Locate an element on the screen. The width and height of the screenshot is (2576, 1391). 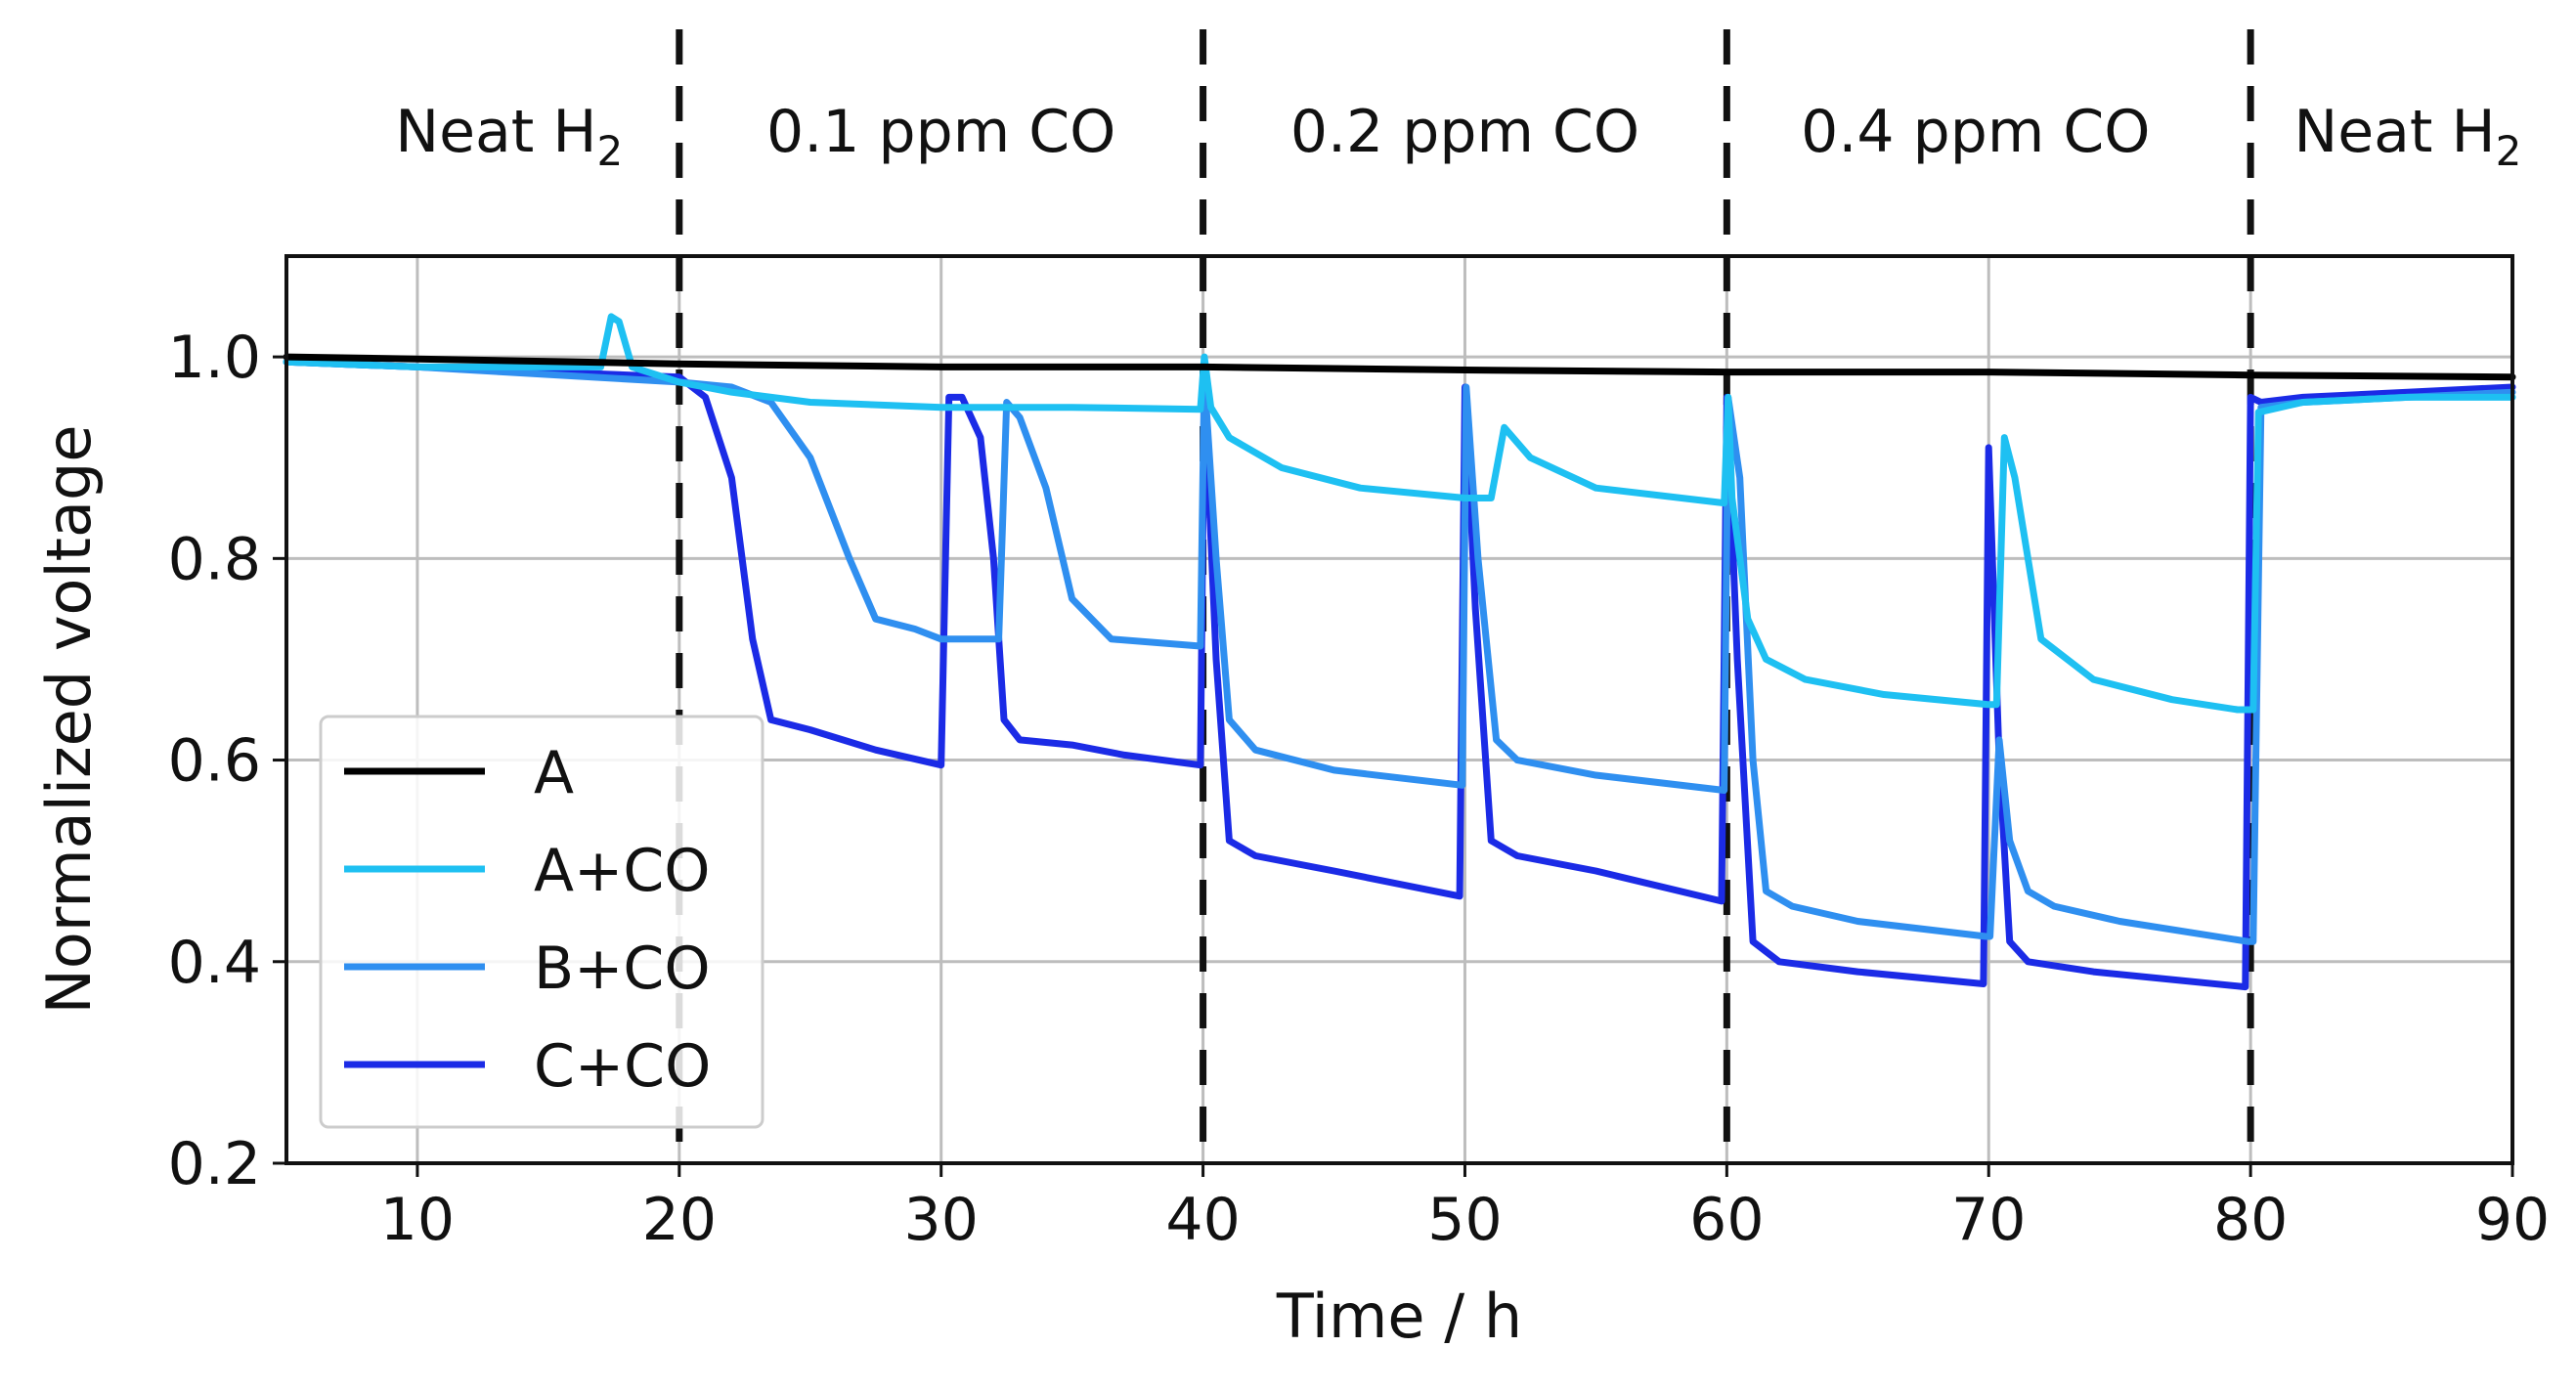
series-line-a is located at coordinates (1399, 367).